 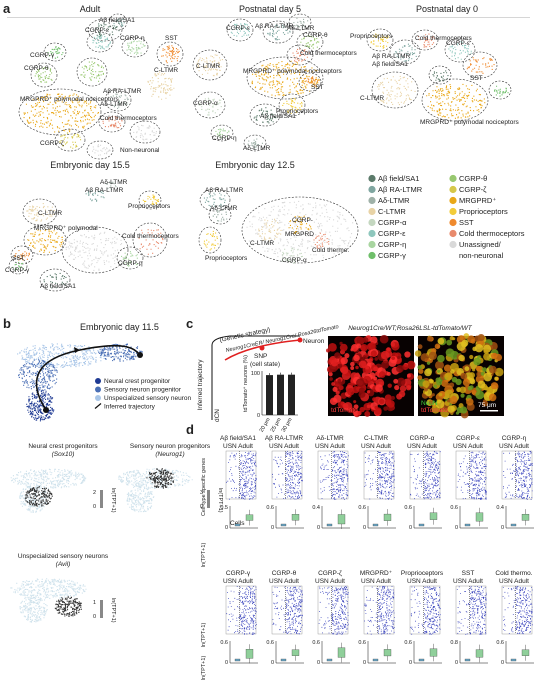 What do you see at coordinates (480, 244) in the screenshot?
I see `legend-label: Unassigned/` at bounding box center [480, 244].